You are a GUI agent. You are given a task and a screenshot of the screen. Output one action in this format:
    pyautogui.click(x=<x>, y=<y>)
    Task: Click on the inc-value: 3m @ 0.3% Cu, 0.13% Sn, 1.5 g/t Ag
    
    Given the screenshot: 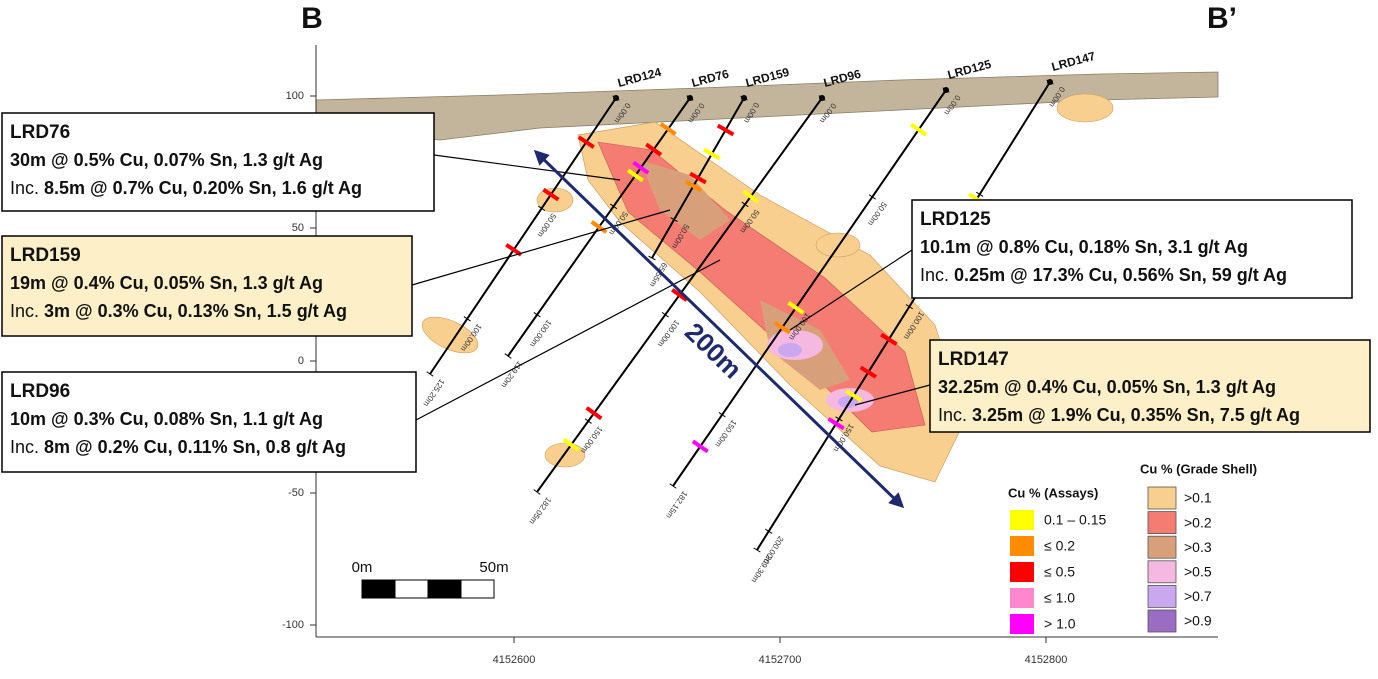 What is the action you would take?
    pyautogui.click(x=195, y=311)
    